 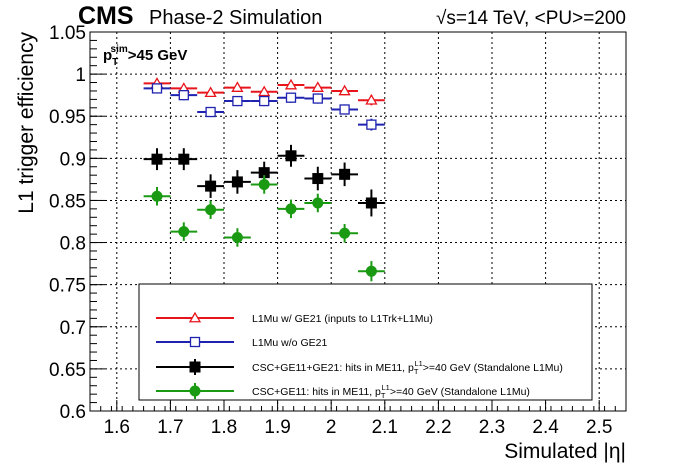 I want to click on series-green, so click(x=264, y=228).